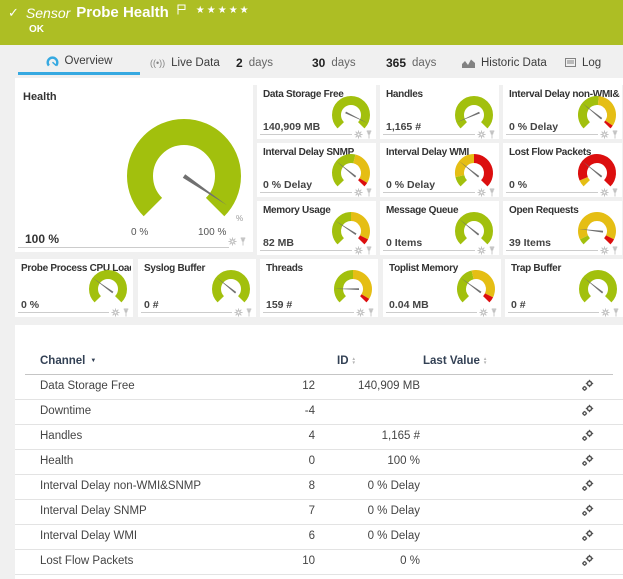  Describe the element at coordinates (319, 462) in the screenshot. I see `table-row: Health 0 100 %` at that location.